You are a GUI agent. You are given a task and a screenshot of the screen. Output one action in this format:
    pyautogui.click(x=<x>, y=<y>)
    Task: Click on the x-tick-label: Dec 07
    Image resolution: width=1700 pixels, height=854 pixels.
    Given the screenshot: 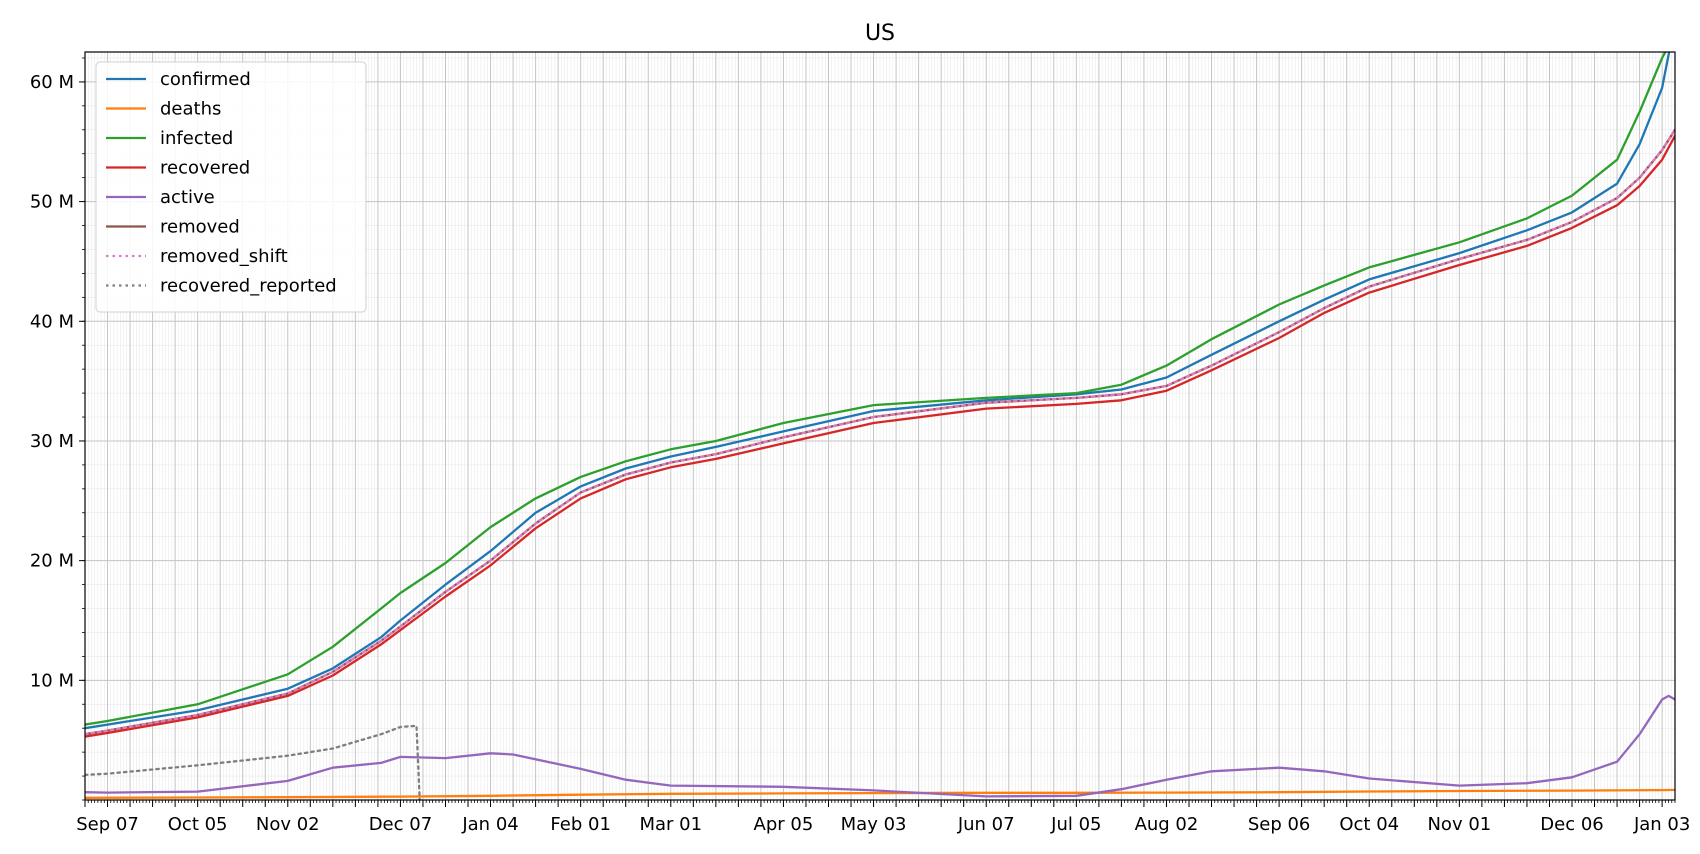 What is the action you would take?
    pyautogui.click(x=400, y=824)
    